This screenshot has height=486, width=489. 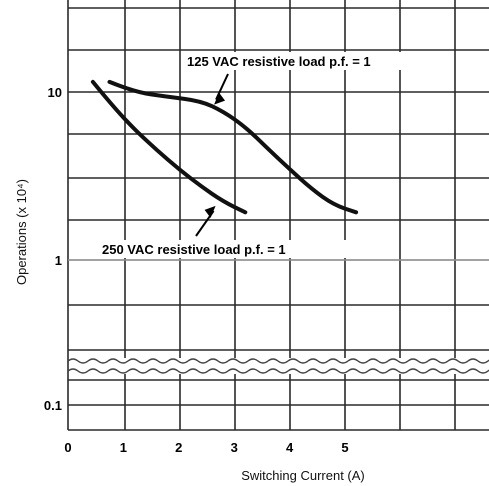 I want to click on break-gap, so click(x=279, y=366).